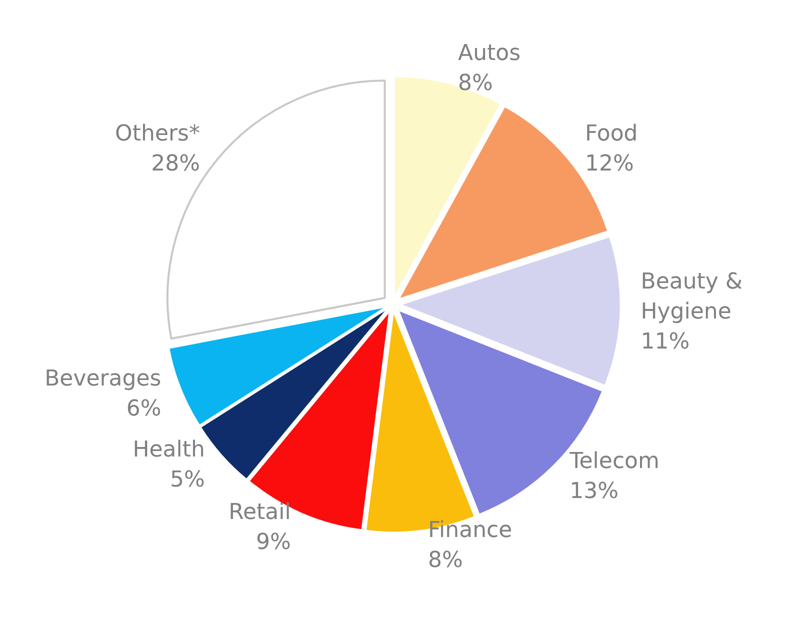  I want to click on slice-label: Beauty & Hygiene, so click(691, 296).